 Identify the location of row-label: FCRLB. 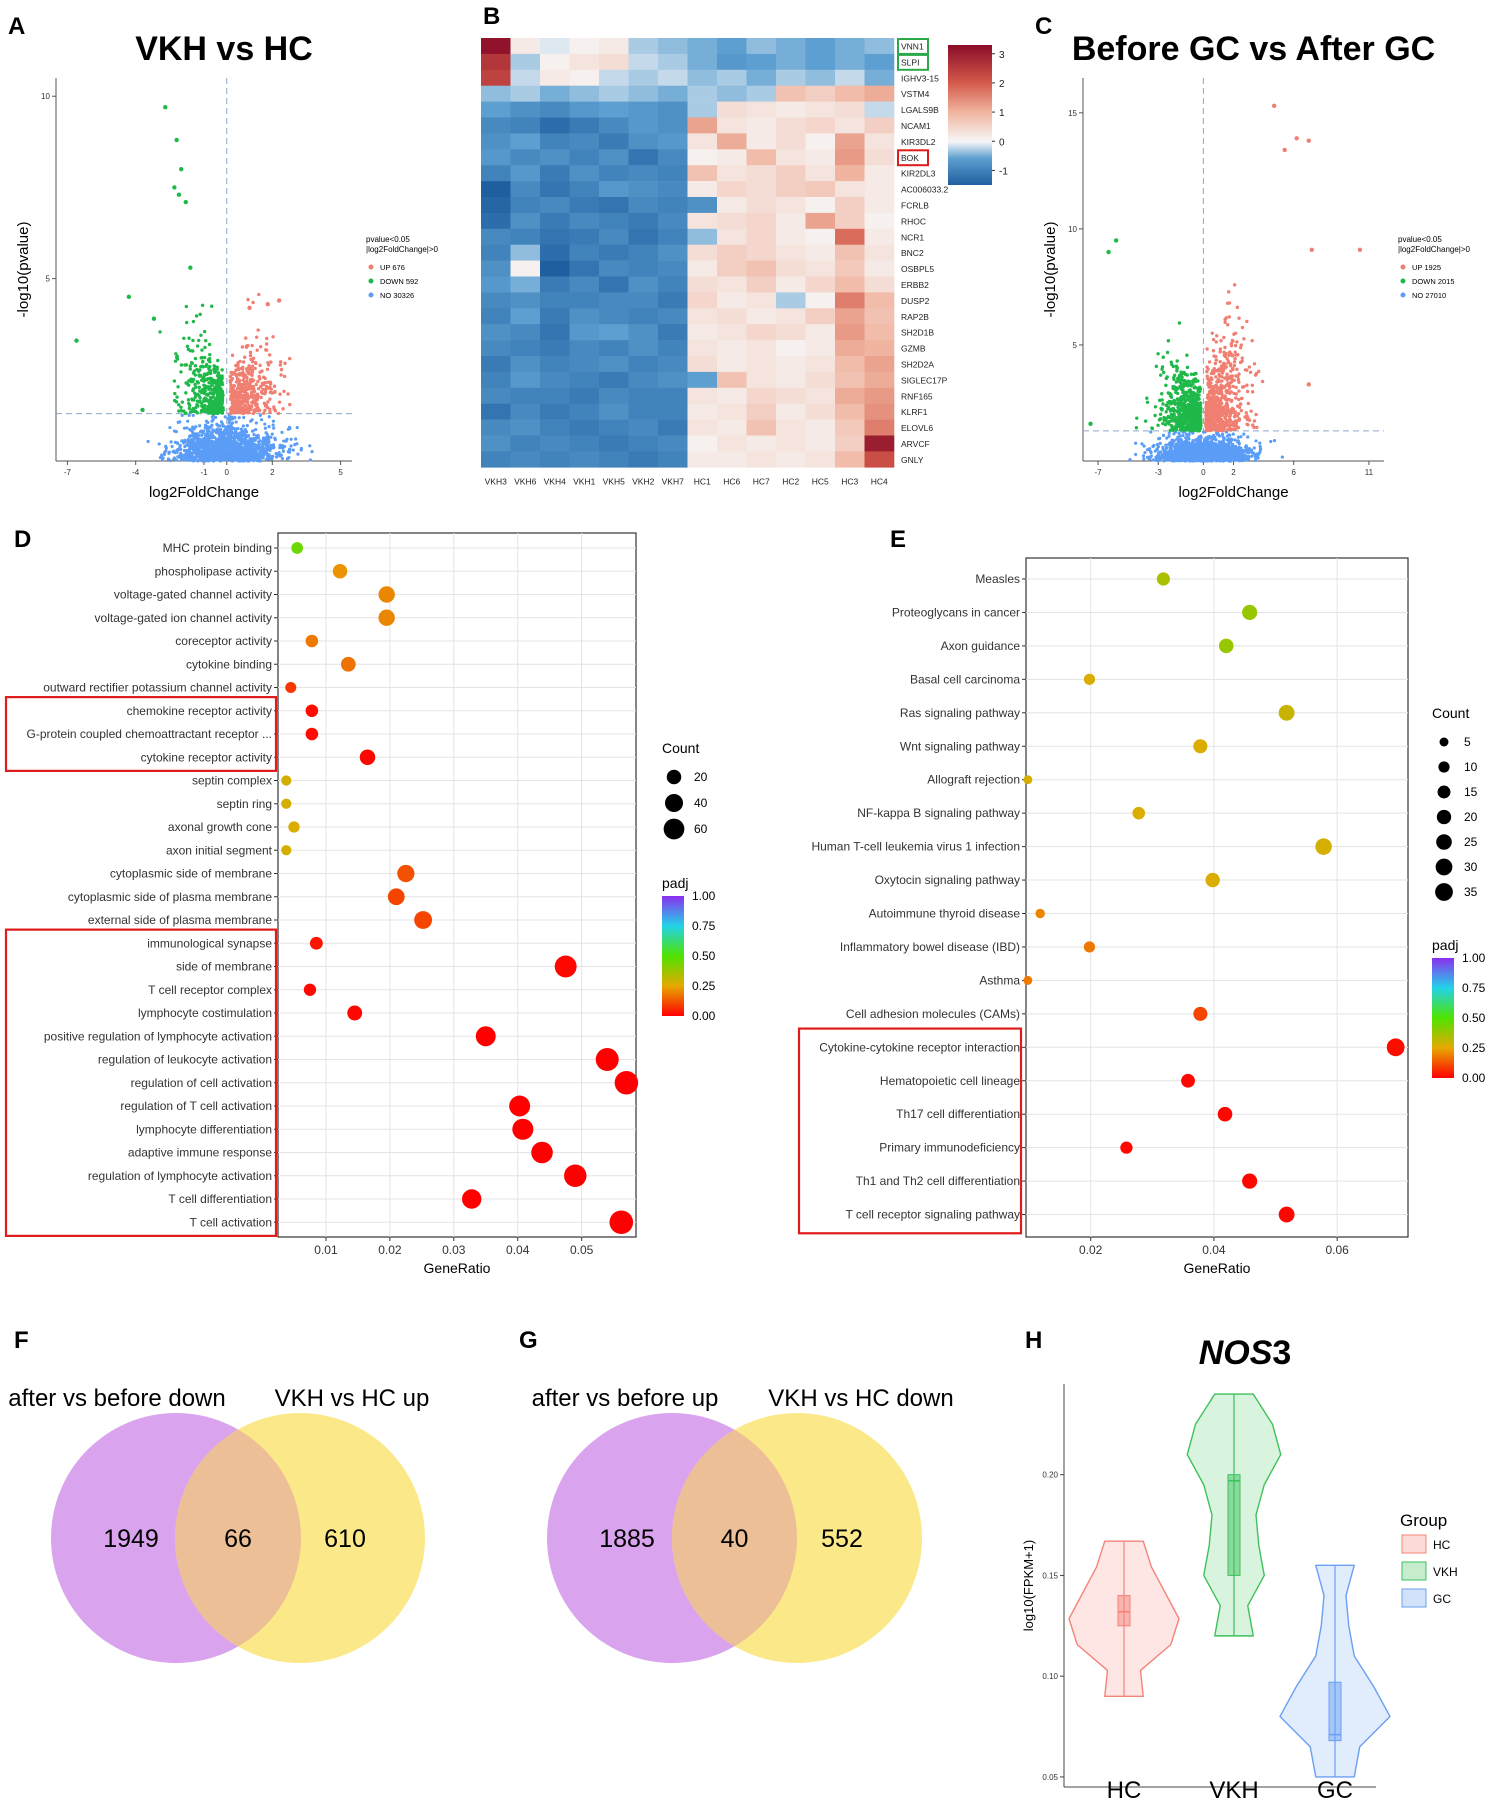
(915, 205).